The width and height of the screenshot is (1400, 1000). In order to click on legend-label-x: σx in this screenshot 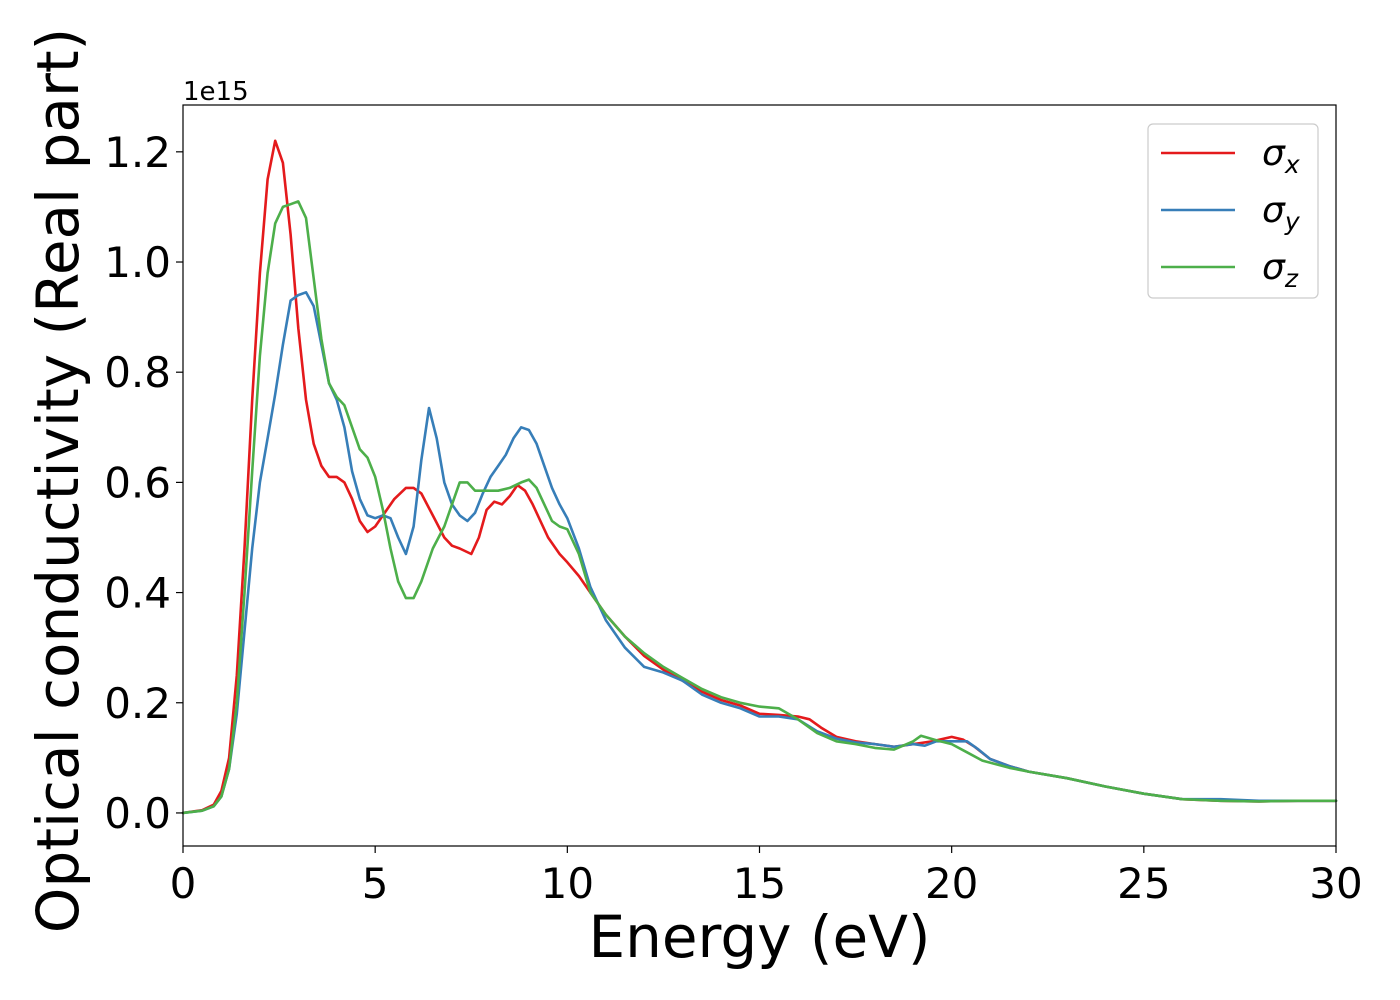, I will do `click(1281, 156)`.